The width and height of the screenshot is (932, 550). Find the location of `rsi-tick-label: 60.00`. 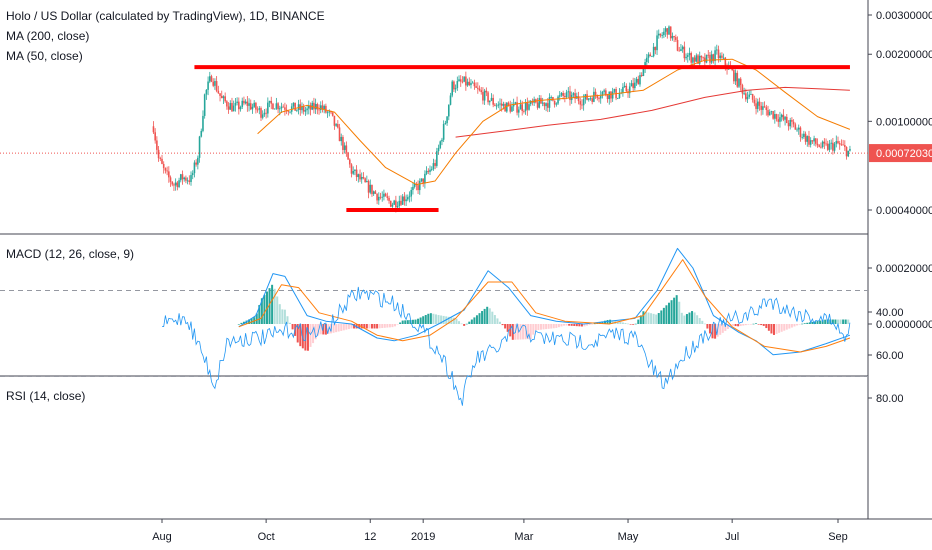

rsi-tick-label: 60.00 is located at coordinates (890, 356).